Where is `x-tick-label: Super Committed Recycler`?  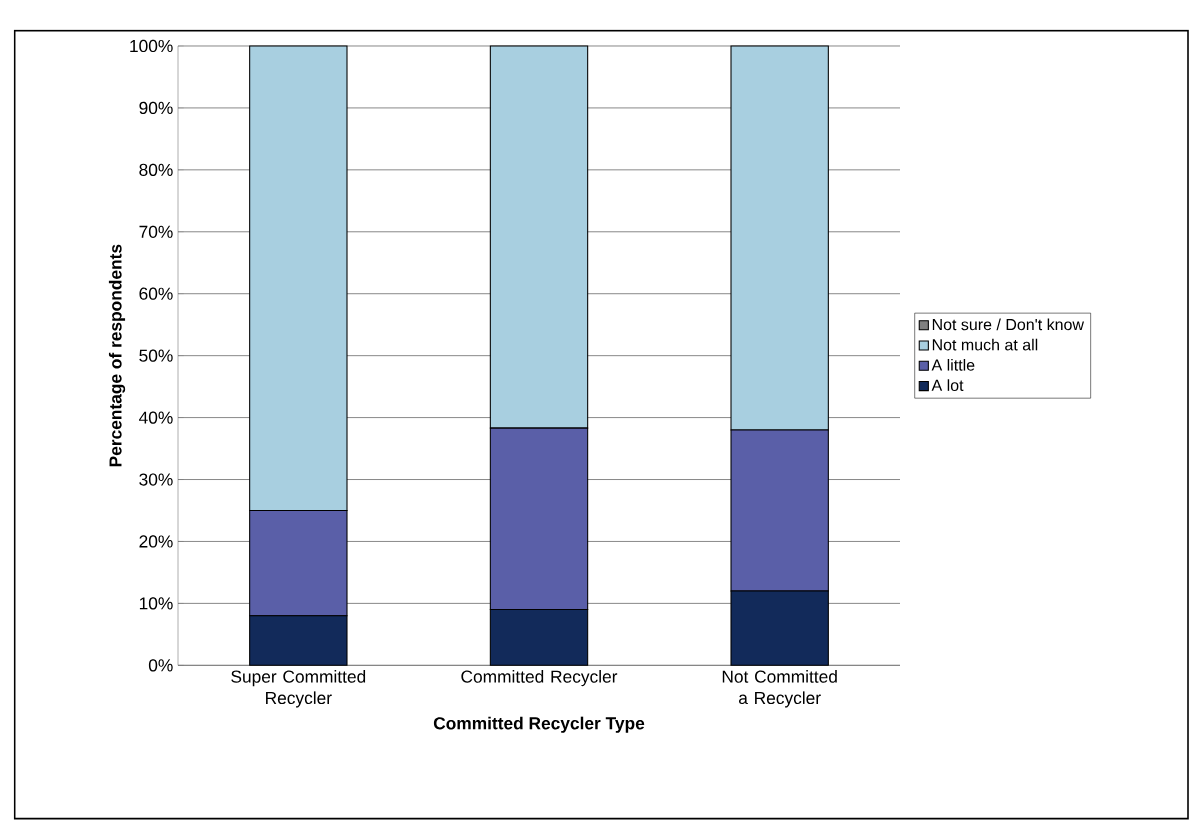 x-tick-label: Super Committed Recycler is located at coordinates (298, 689).